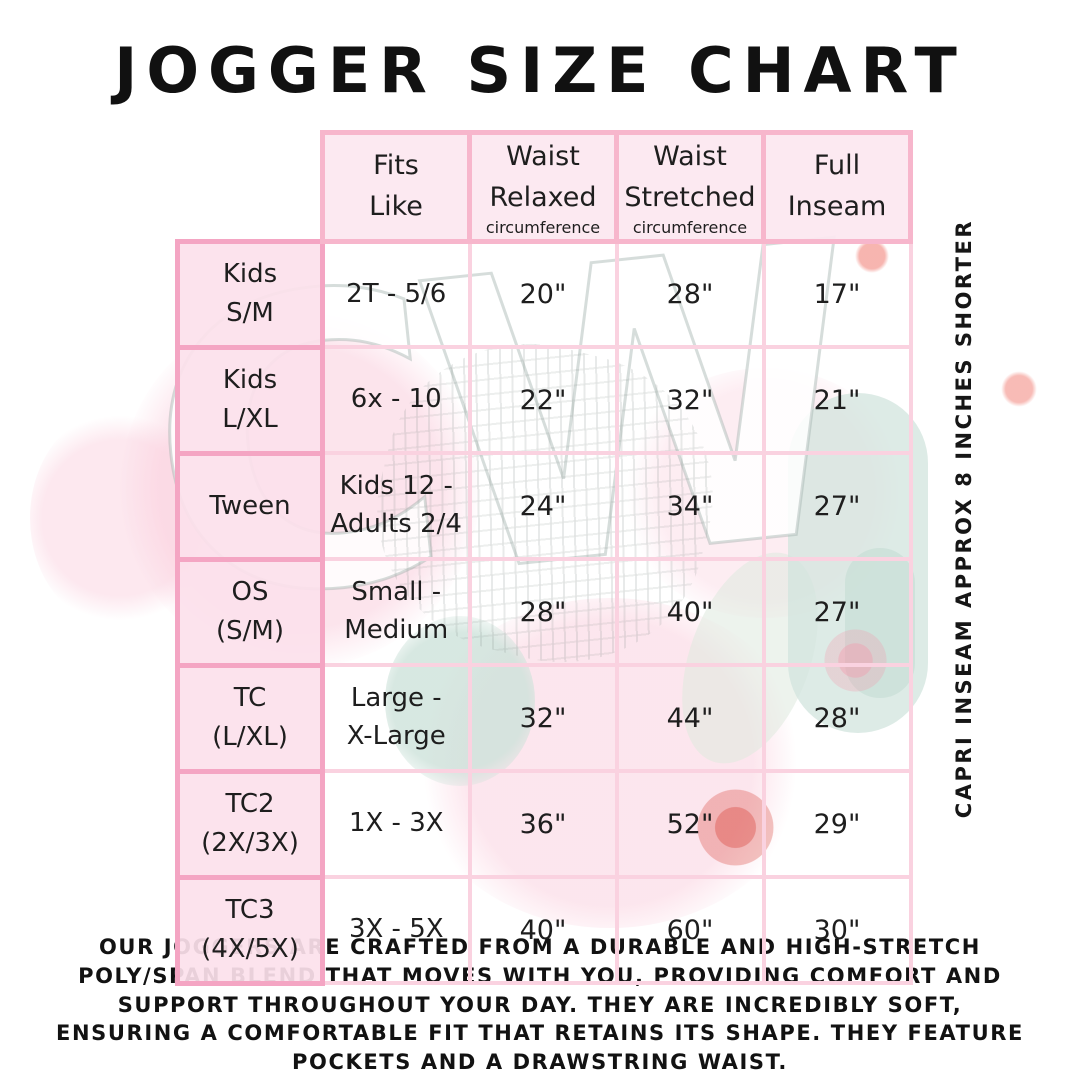 This screenshot has height=1080, width=1080. I want to click on column-header-fits-like: Fits Like, so click(396, 187).